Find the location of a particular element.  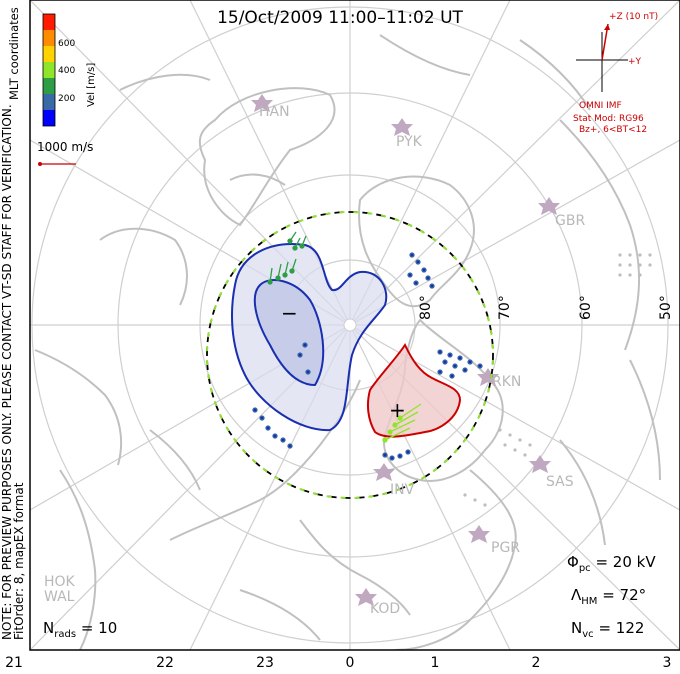

velocity-vectors is located at coordinates (367, 346).